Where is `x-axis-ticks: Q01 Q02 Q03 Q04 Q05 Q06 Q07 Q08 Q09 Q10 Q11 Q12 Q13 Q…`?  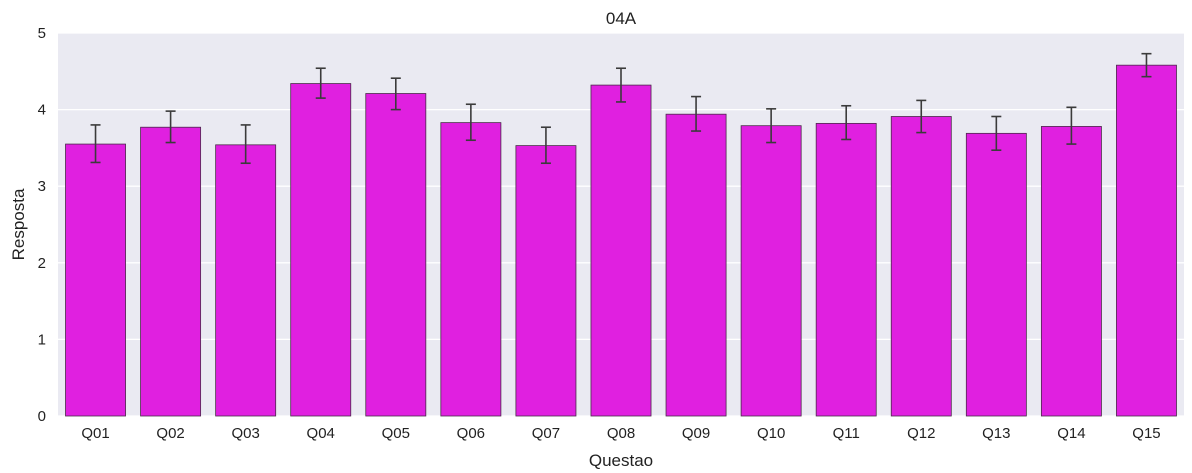
x-axis-ticks: Q01 Q02 Q03 Q04 Q05 Q06 Q07 Q08 Q09 Q10 Q11 Q12 Q13 Q… is located at coordinates (620, 433).